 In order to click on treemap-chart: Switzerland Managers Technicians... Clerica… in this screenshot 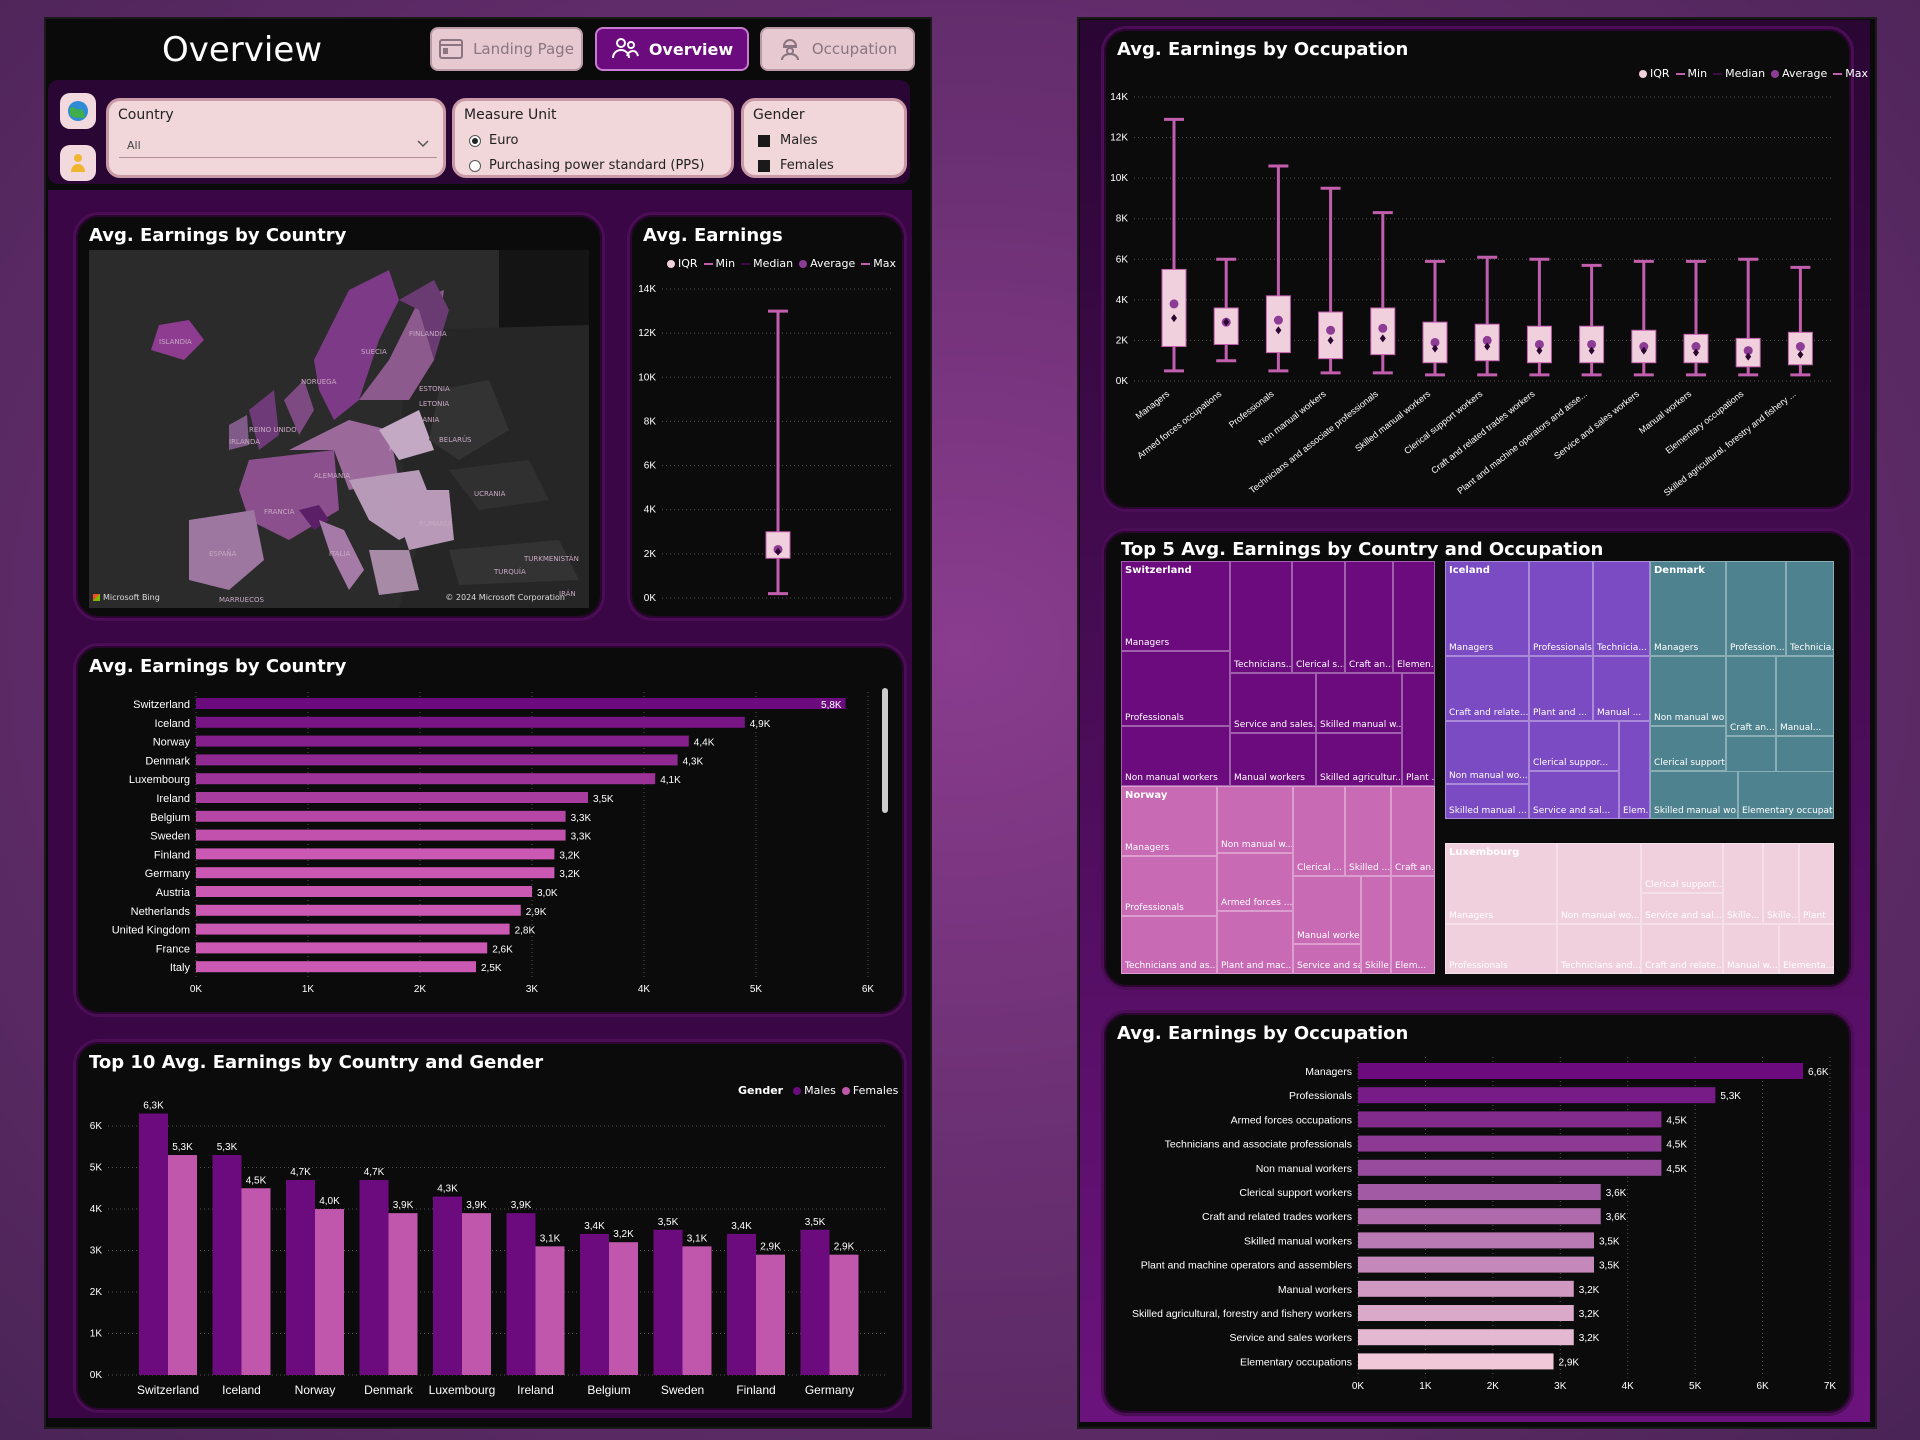, I will do `click(1477, 767)`.